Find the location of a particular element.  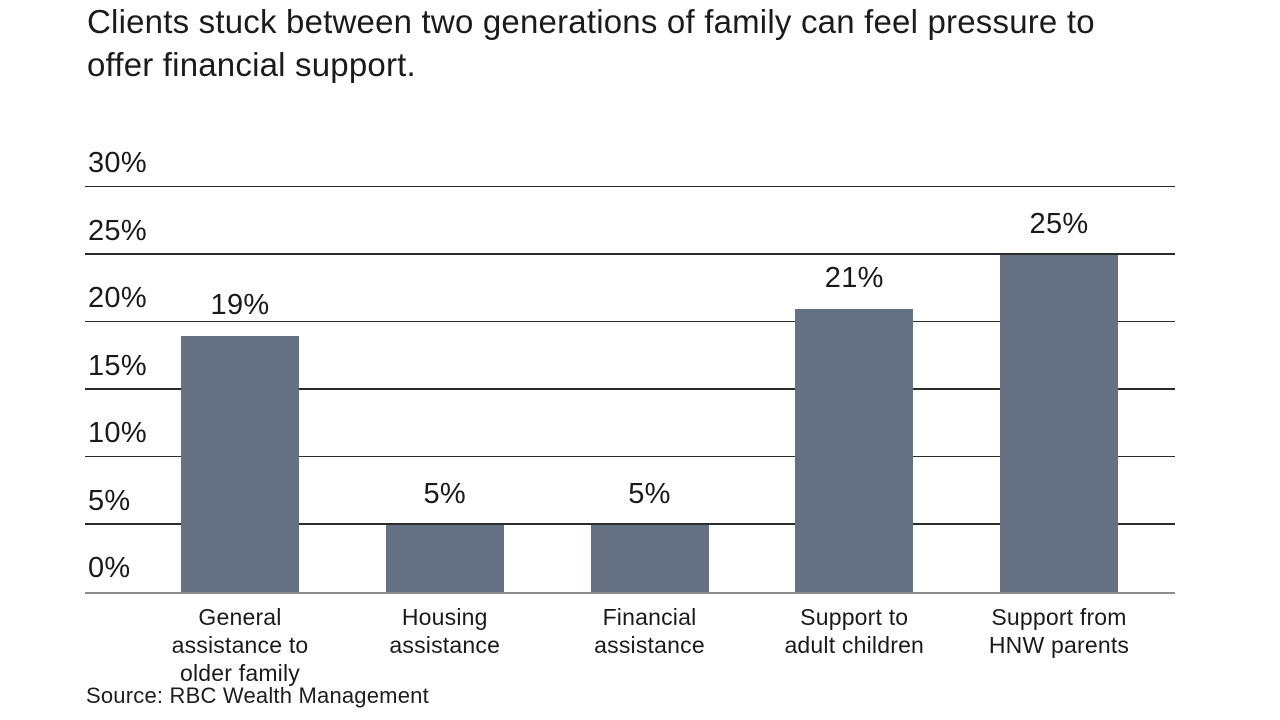

gridline-25% is located at coordinates (630, 254).